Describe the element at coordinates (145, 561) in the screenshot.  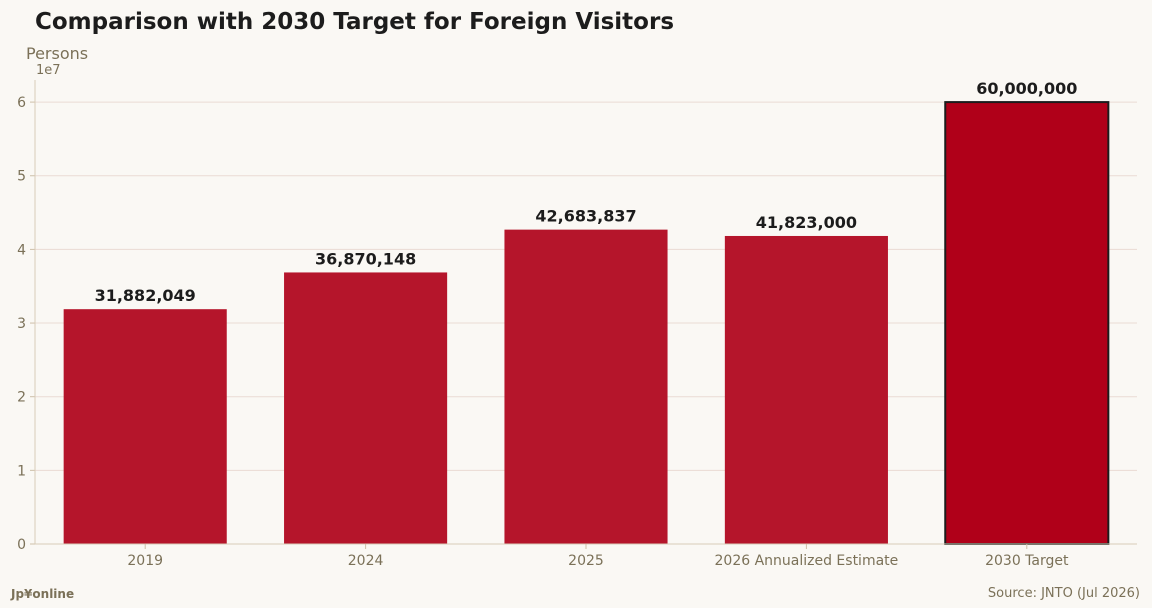
I see `x-tick-label: 2019` at that location.